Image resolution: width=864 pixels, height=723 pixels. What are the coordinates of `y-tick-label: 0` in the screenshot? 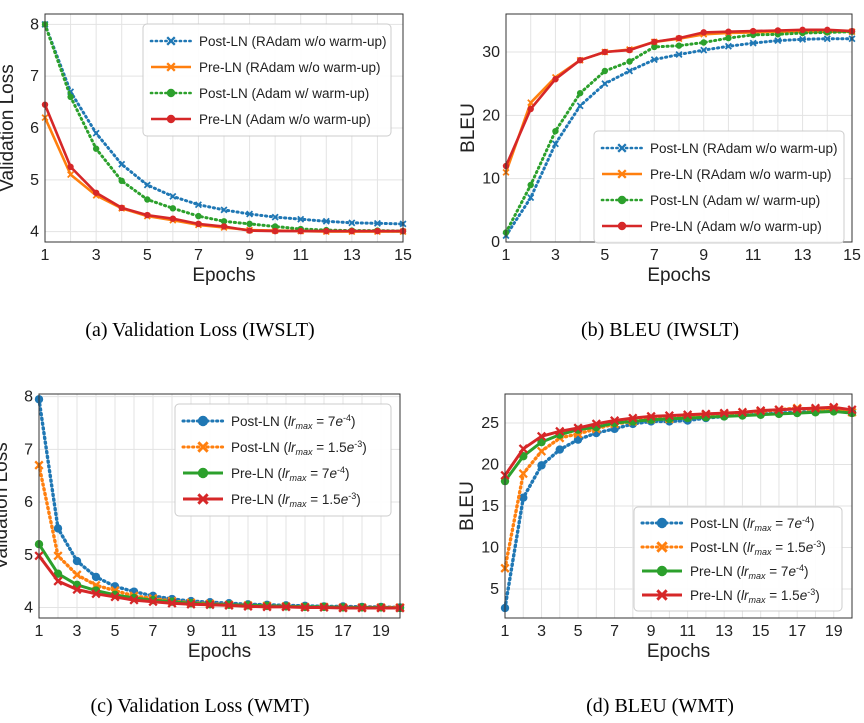 It's located at (495, 242).